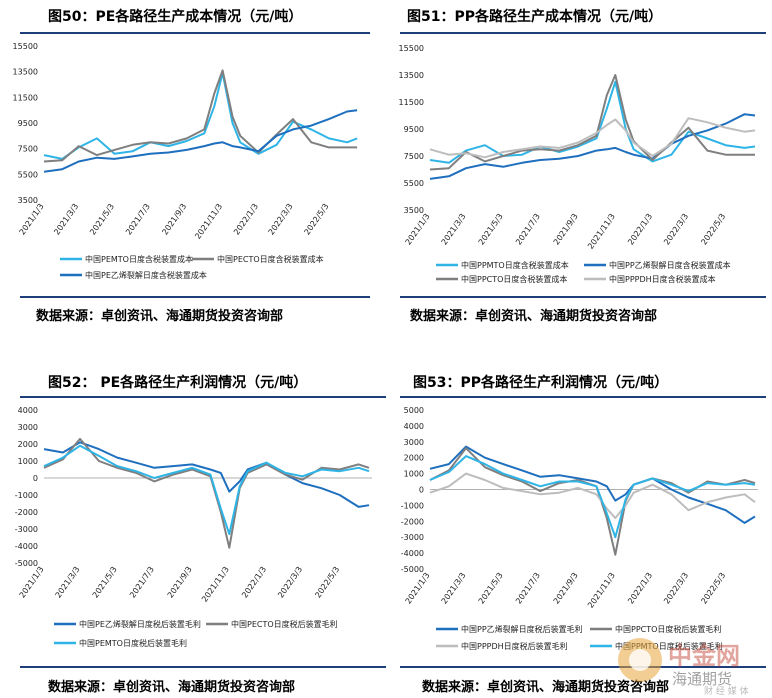  I want to click on c52-ytick-label: -5000, so click(26, 563).